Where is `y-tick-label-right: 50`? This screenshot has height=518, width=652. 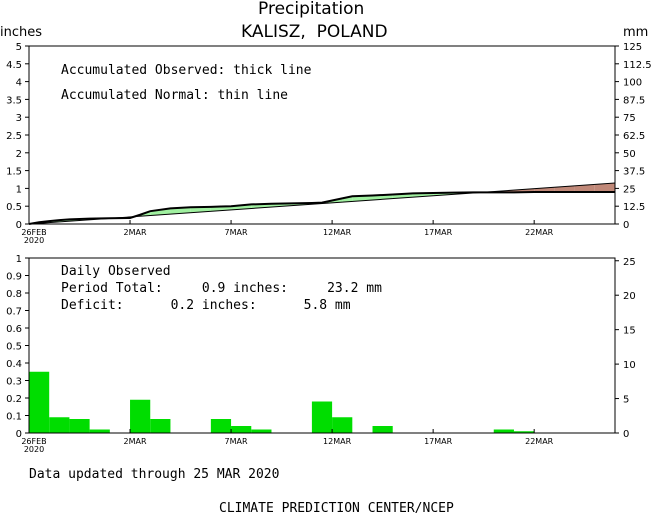
y-tick-label-right: 50 is located at coordinates (629, 154).